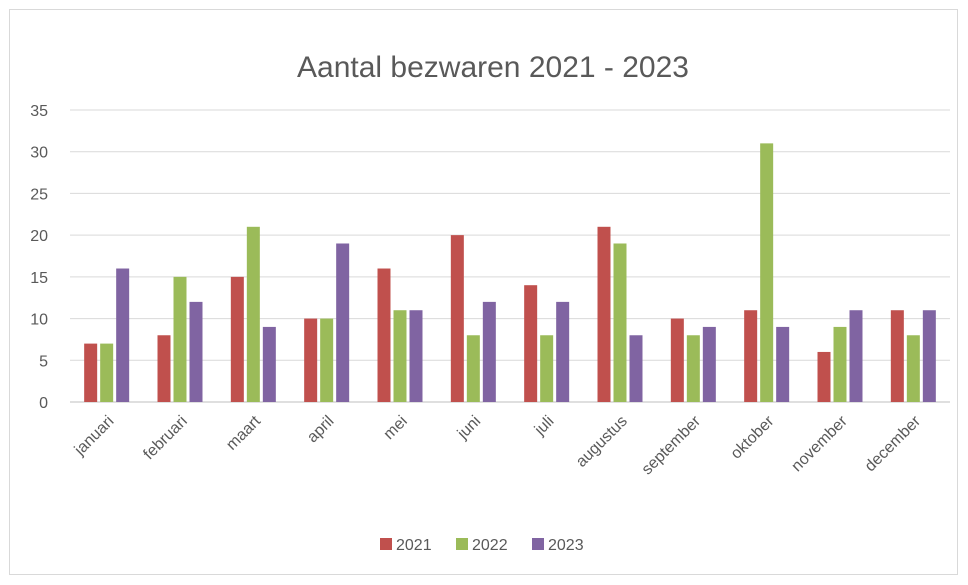 This screenshot has height=585, width=968. I want to click on legend-swatch-2021, so click(386, 544).